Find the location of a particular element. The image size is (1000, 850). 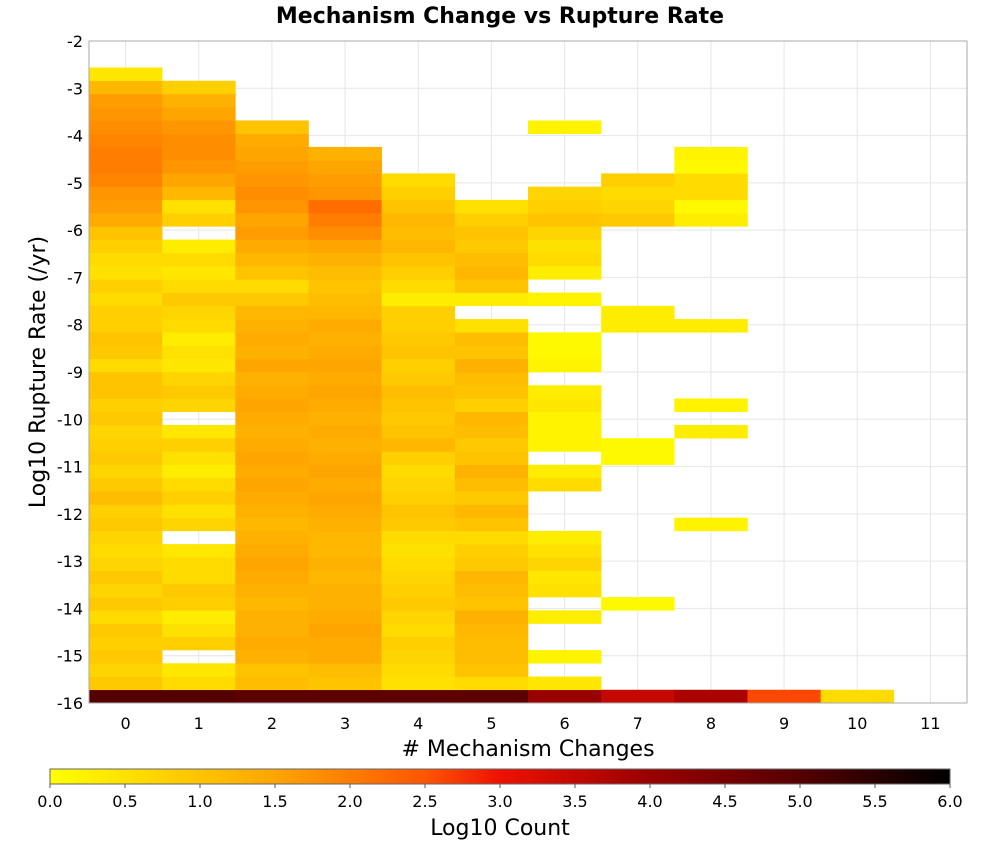

x-tick-label: 1 is located at coordinates (199, 723).